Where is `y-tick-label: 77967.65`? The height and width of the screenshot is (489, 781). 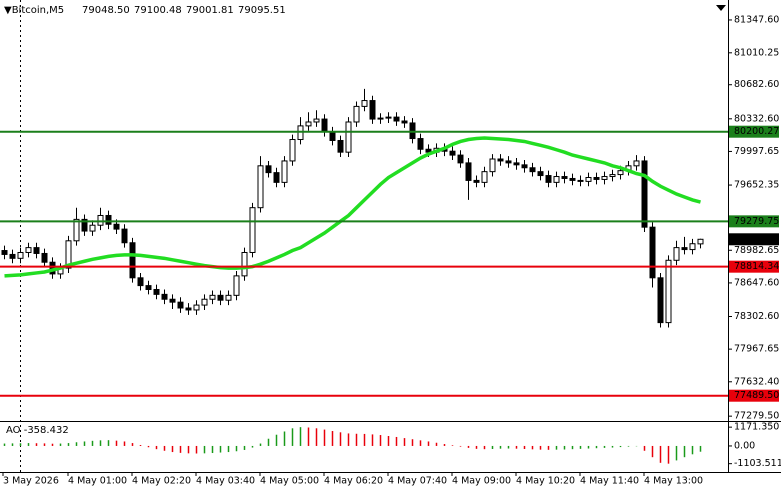 y-tick-label: 77967.65 is located at coordinates (756, 349).